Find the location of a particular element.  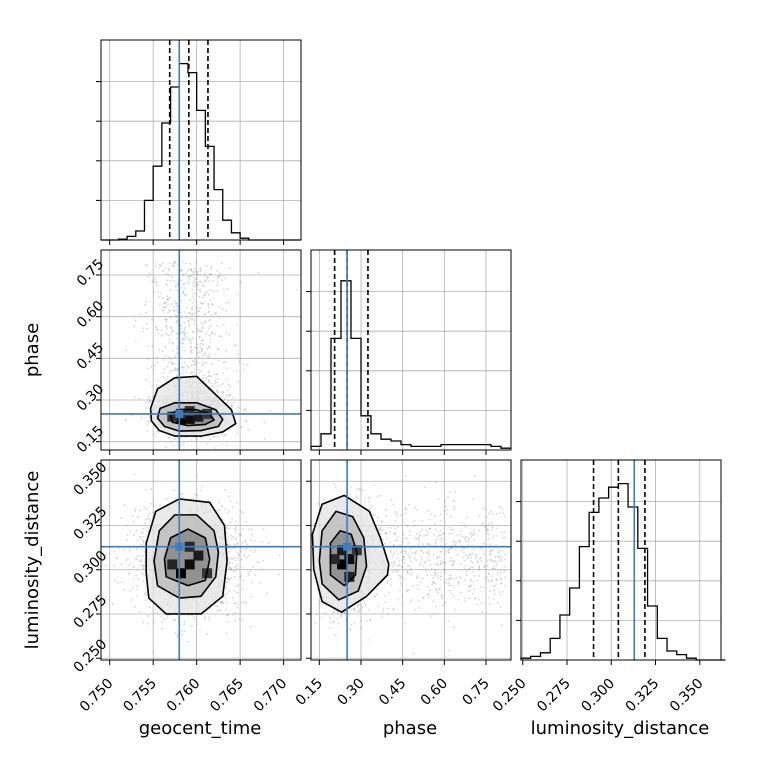

panel-border is located at coordinates (411, 350).